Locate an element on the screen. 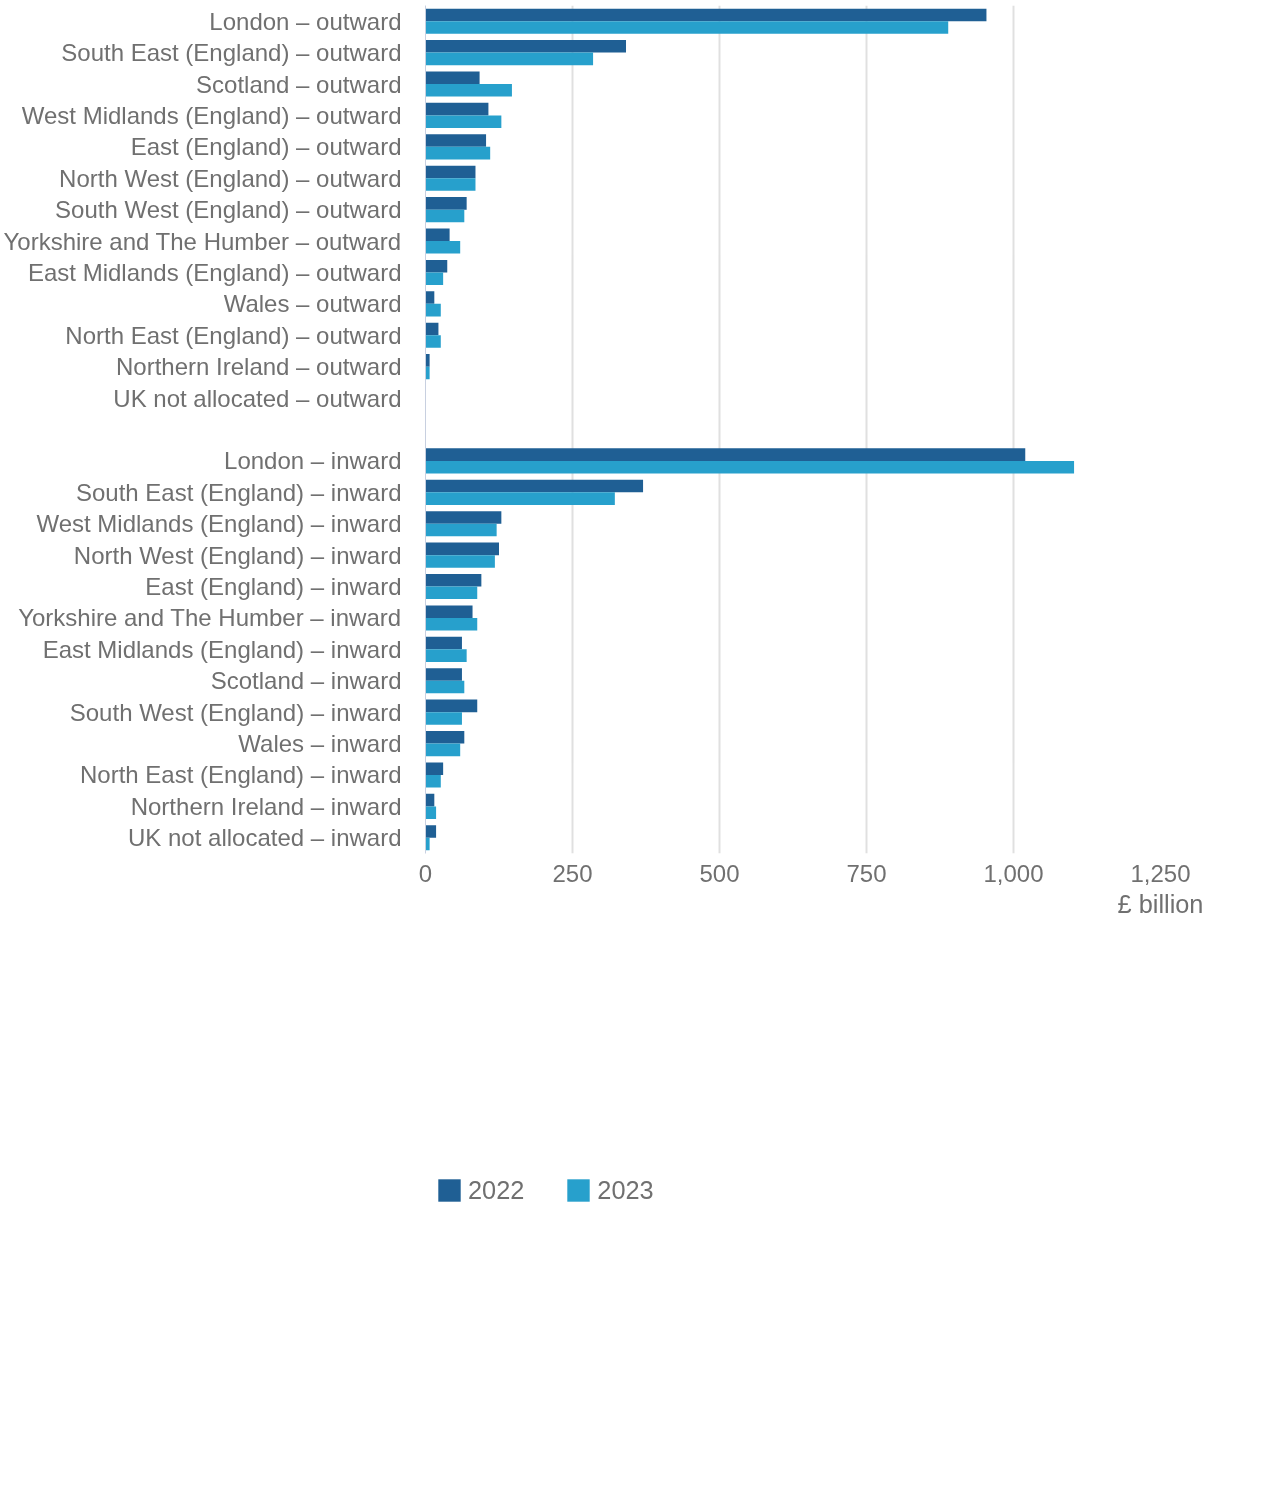  y-tick-label: East Midlands (England) – outward is located at coordinates (214, 272).